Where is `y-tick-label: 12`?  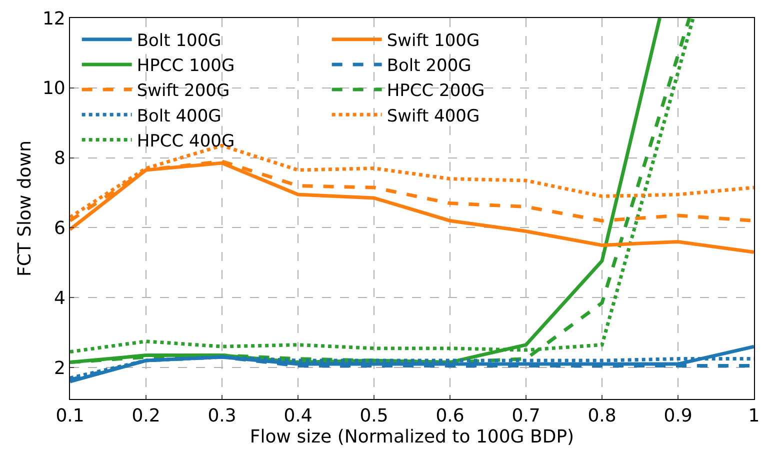 y-tick-label: 12 is located at coordinates (54, 19).